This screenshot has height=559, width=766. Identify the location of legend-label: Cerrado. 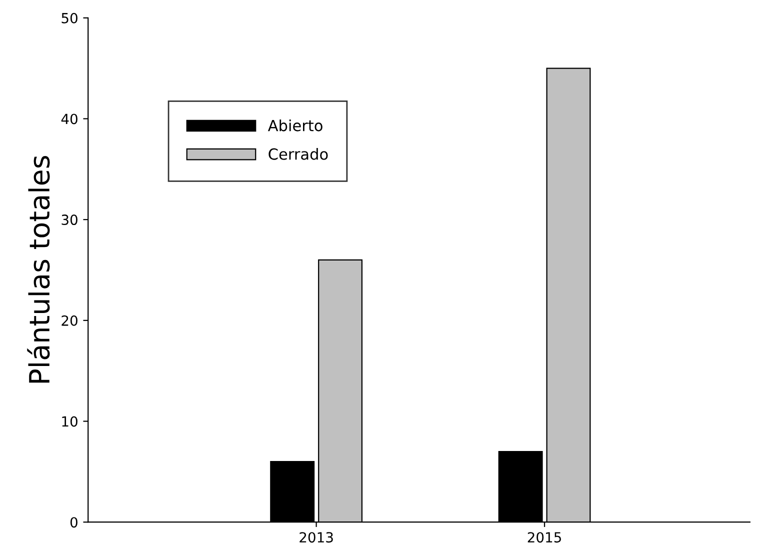
(298, 154).